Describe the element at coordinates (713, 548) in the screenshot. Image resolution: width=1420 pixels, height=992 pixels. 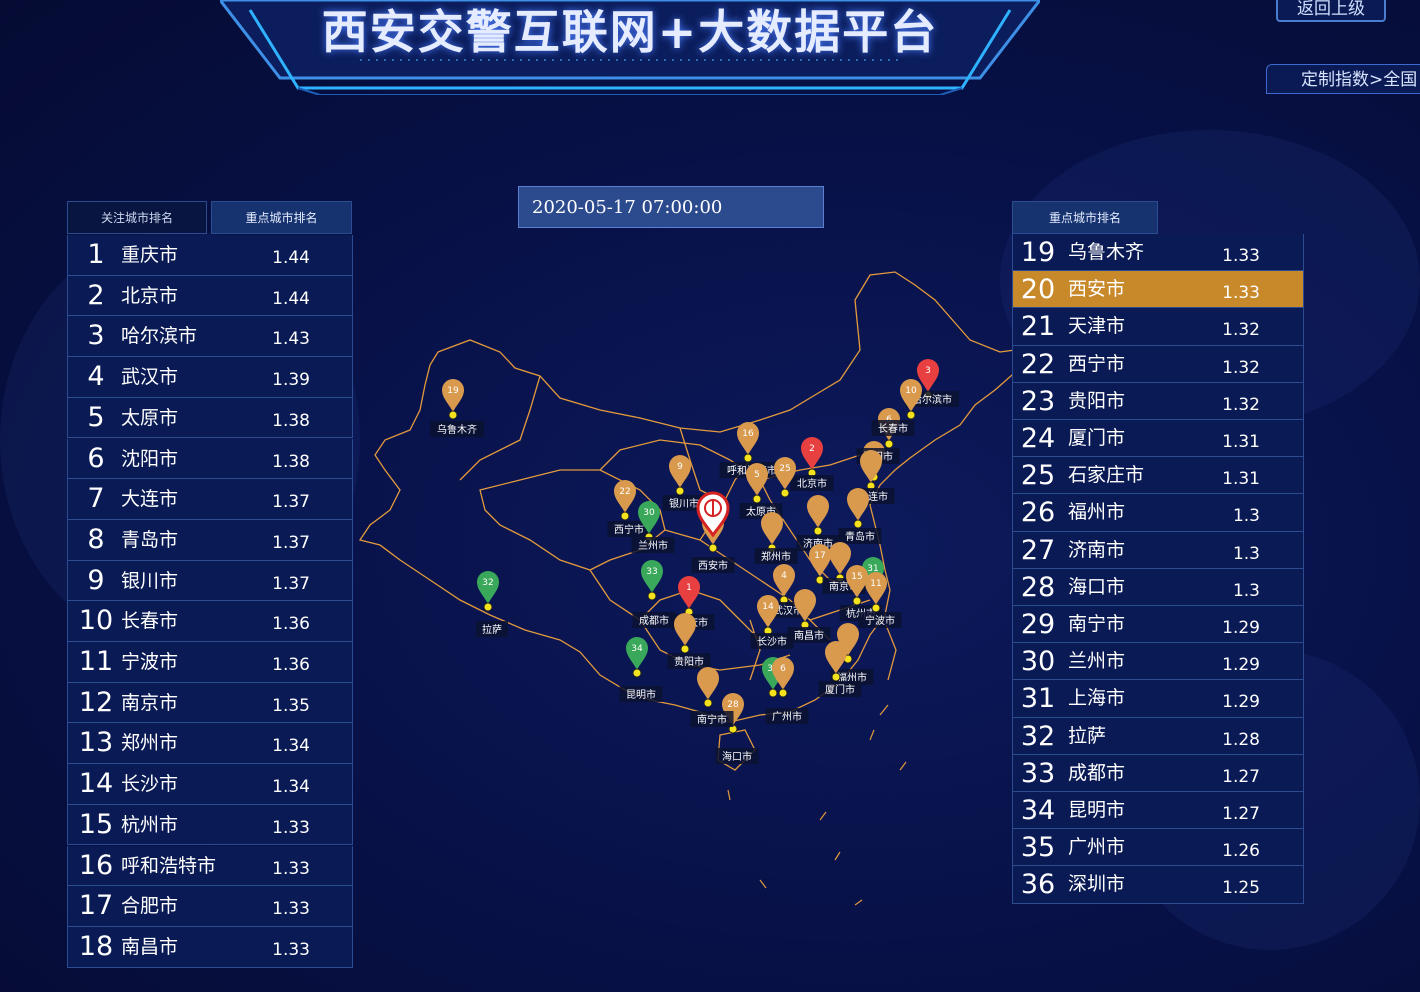
I see `city-dot-icon` at that location.